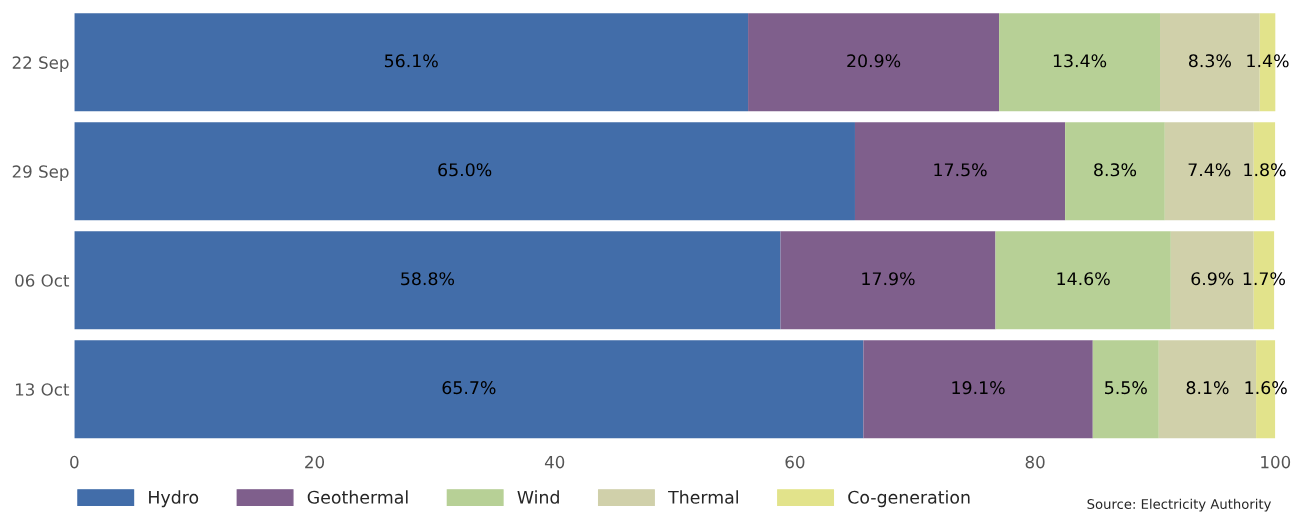 Image resolution: width=1304 pixels, height=522 pixels. I want to click on data-label: 20.9%, so click(874, 61).